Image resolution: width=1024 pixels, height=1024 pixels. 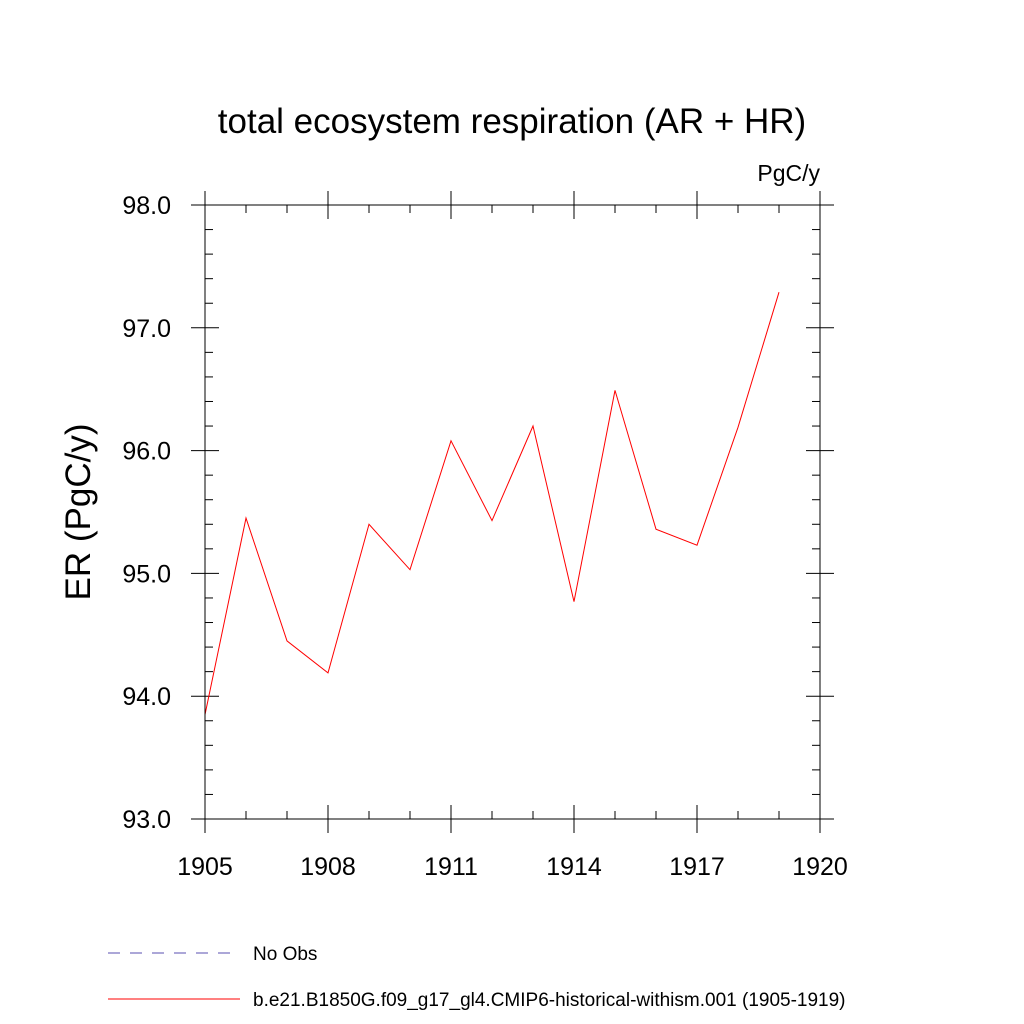 What do you see at coordinates (788, 173) in the screenshot?
I see `units-label: PgC/y` at bounding box center [788, 173].